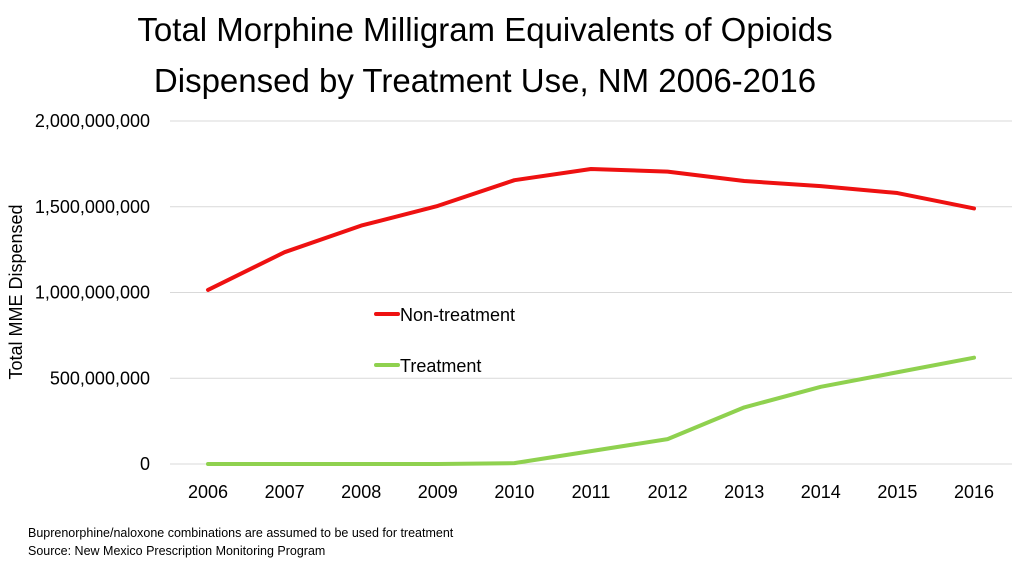 Image resolution: width=1024 pixels, height=576 pixels. Describe the element at coordinates (438, 492) in the screenshot. I see `x-tick-label: 2009` at that location.